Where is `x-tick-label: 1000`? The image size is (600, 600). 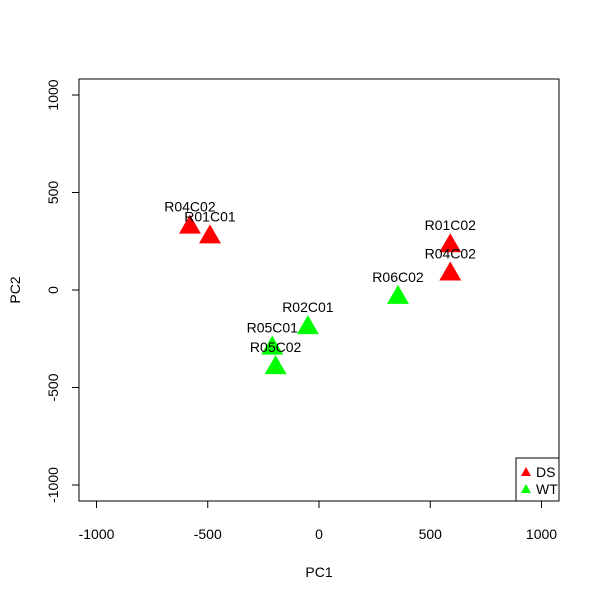
x-tick-label: 1000 is located at coordinates (541, 534).